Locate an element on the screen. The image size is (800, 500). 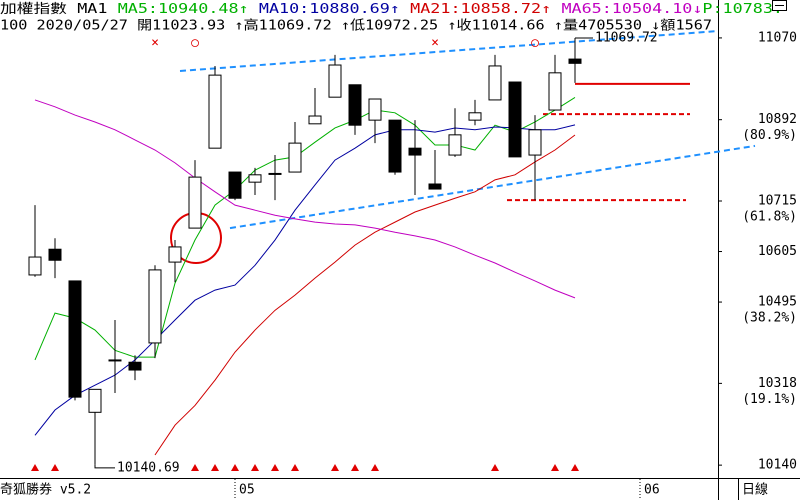
annotation-label: 10140.69 is located at coordinates (148, 467).